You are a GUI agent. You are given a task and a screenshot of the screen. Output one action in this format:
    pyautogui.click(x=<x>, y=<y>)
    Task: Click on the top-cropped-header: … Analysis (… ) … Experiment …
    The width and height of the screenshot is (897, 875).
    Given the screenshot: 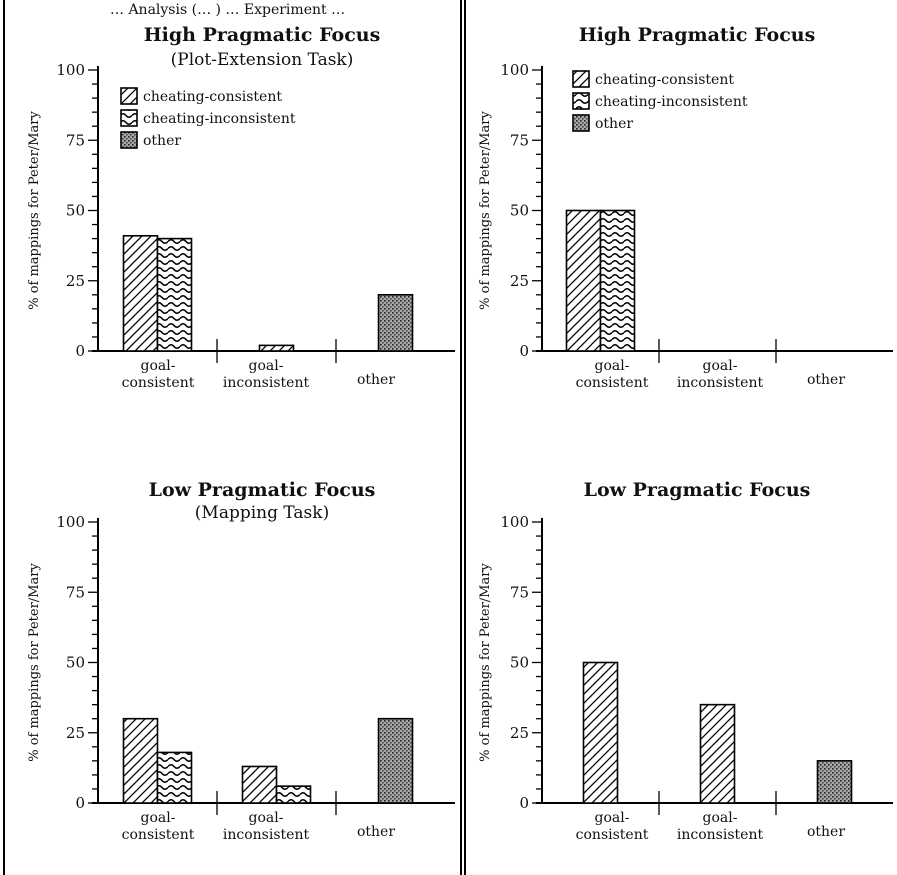 What is the action you would take?
    pyautogui.click(x=227, y=10)
    